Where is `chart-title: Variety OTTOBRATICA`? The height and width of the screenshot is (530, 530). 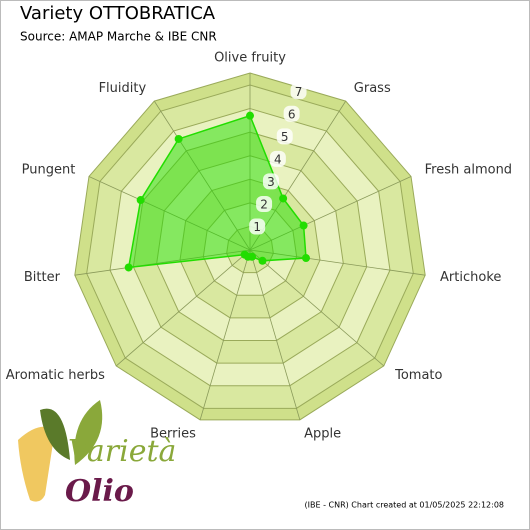 chart-title: Variety OTTOBRATICA is located at coordinates (118, 13).